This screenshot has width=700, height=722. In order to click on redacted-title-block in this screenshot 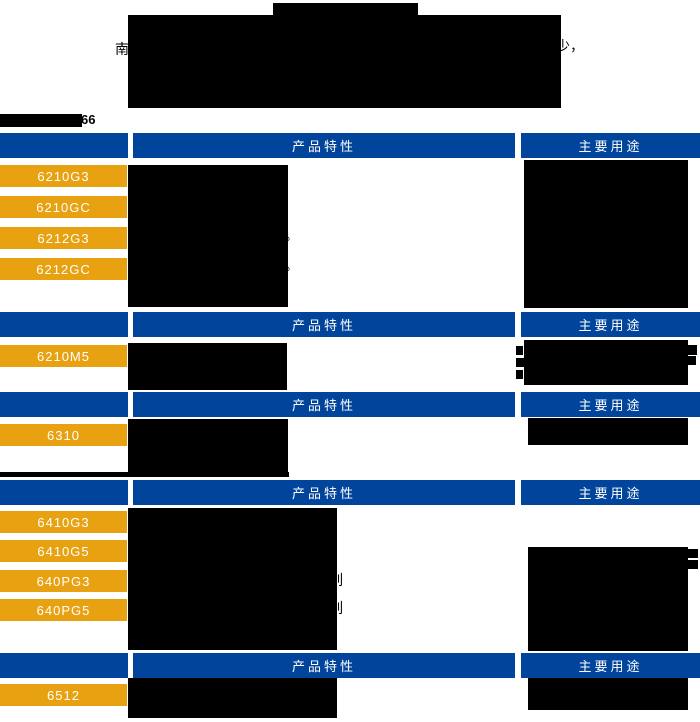, I will do `click(345, 9)`.